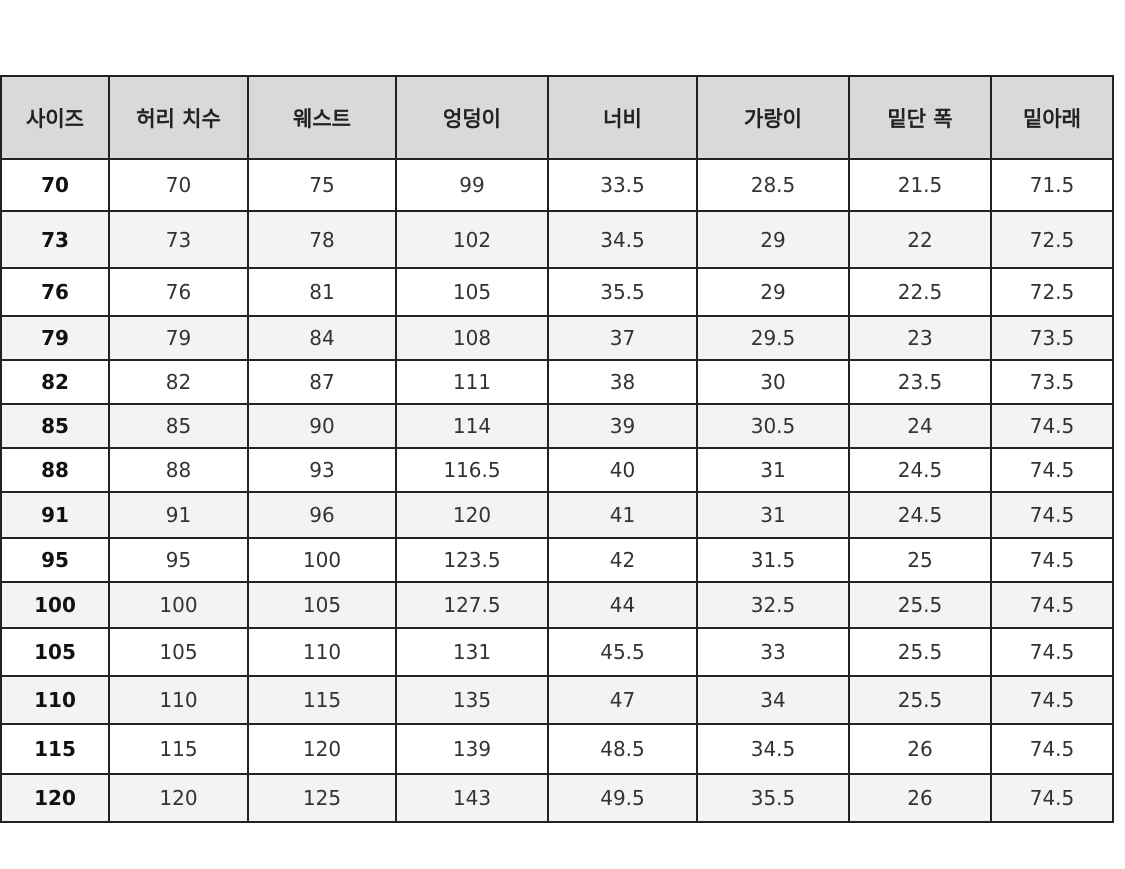 The width and height of the screenshot is (1125, 869). I want to click on table-cell: 34, so click(773, 700).